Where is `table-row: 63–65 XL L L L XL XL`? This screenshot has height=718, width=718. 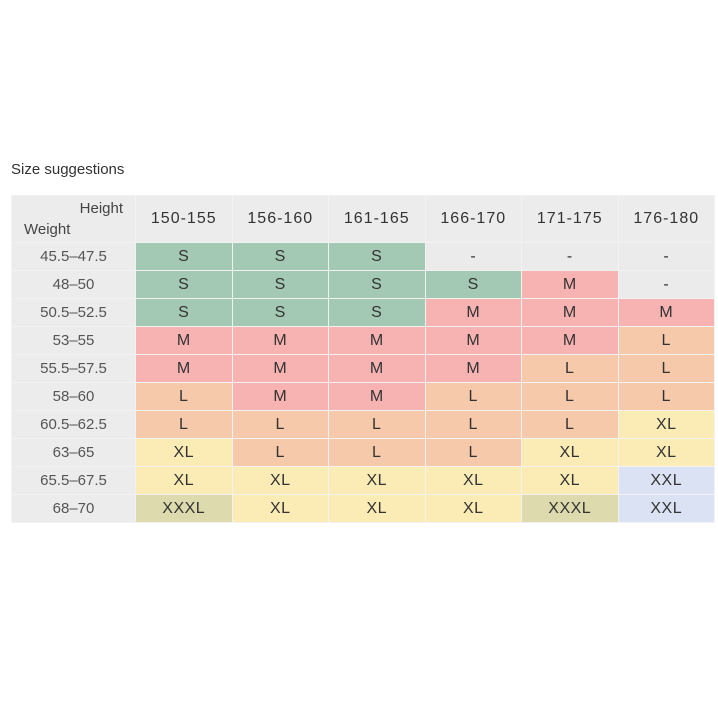
table-row: 63–65 XL L L L XL XL is located at coordinates (363, 452).